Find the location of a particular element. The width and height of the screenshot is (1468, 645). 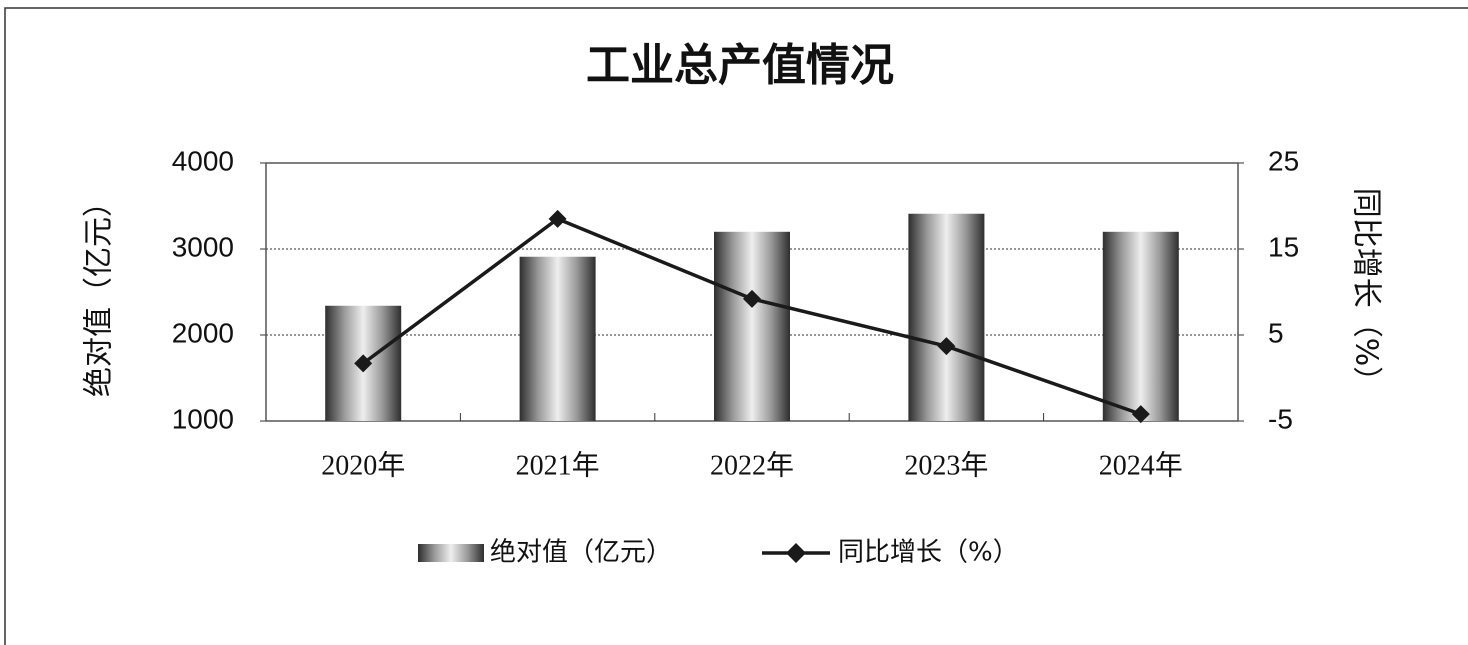

y2-tick-label: 5 is located at coordinates (1276, 332).